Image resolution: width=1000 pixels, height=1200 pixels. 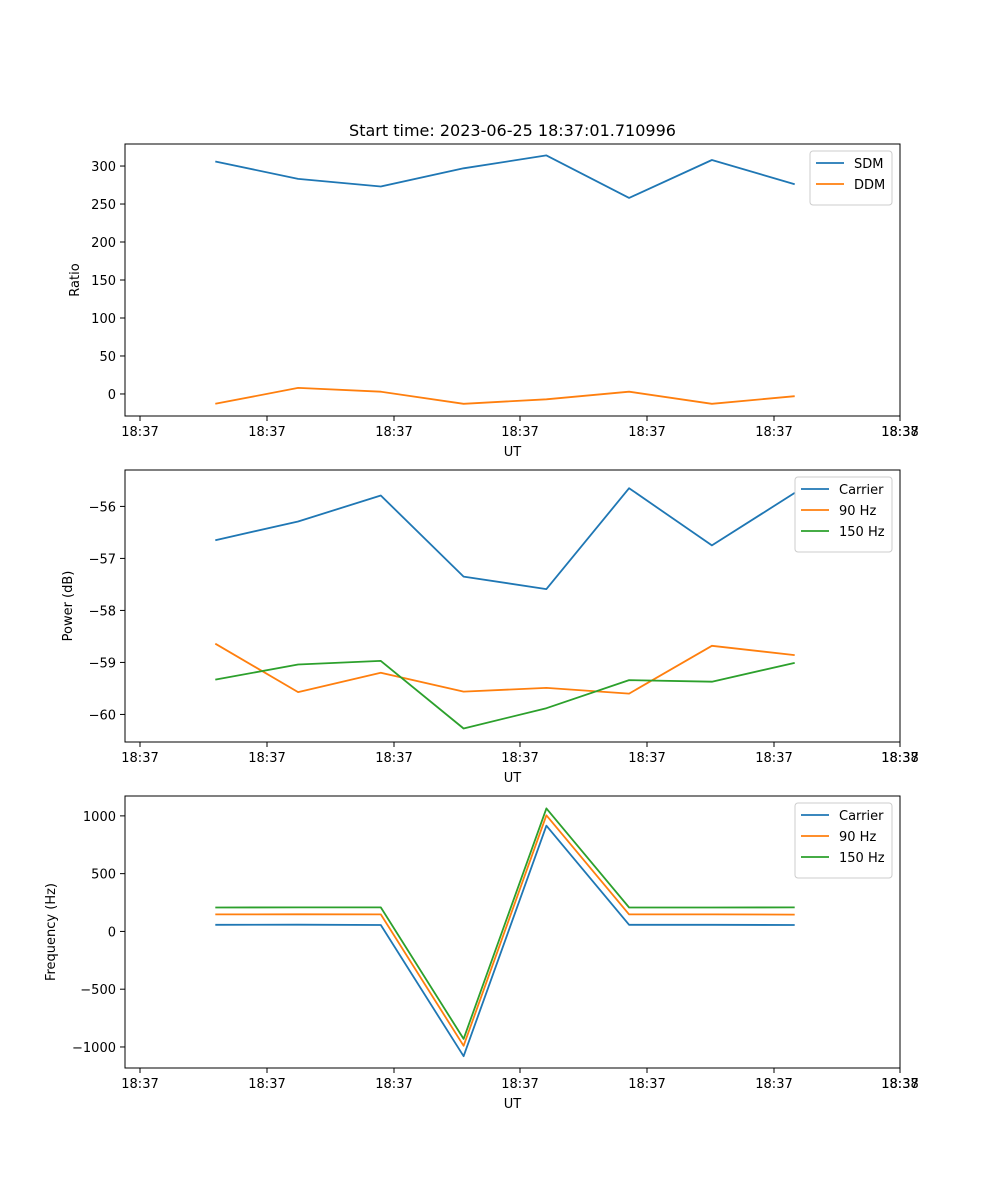 I want to click on legend-entry-label: SDM, so click(x=868, y=164).